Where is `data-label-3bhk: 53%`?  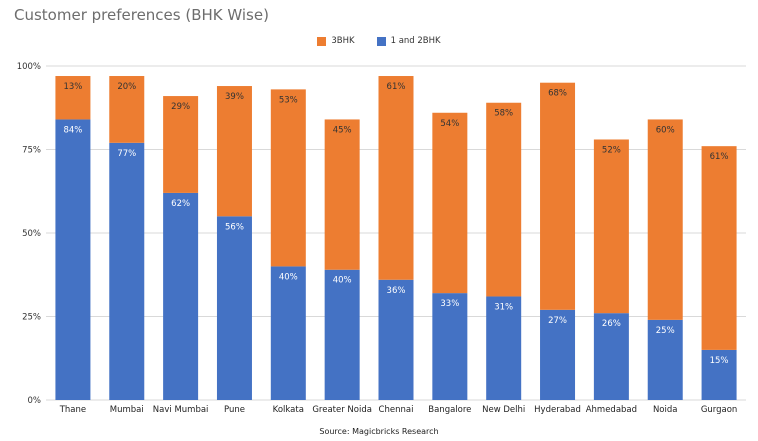 data-label-3bhk: 53% is located at coordinates (288, 100).